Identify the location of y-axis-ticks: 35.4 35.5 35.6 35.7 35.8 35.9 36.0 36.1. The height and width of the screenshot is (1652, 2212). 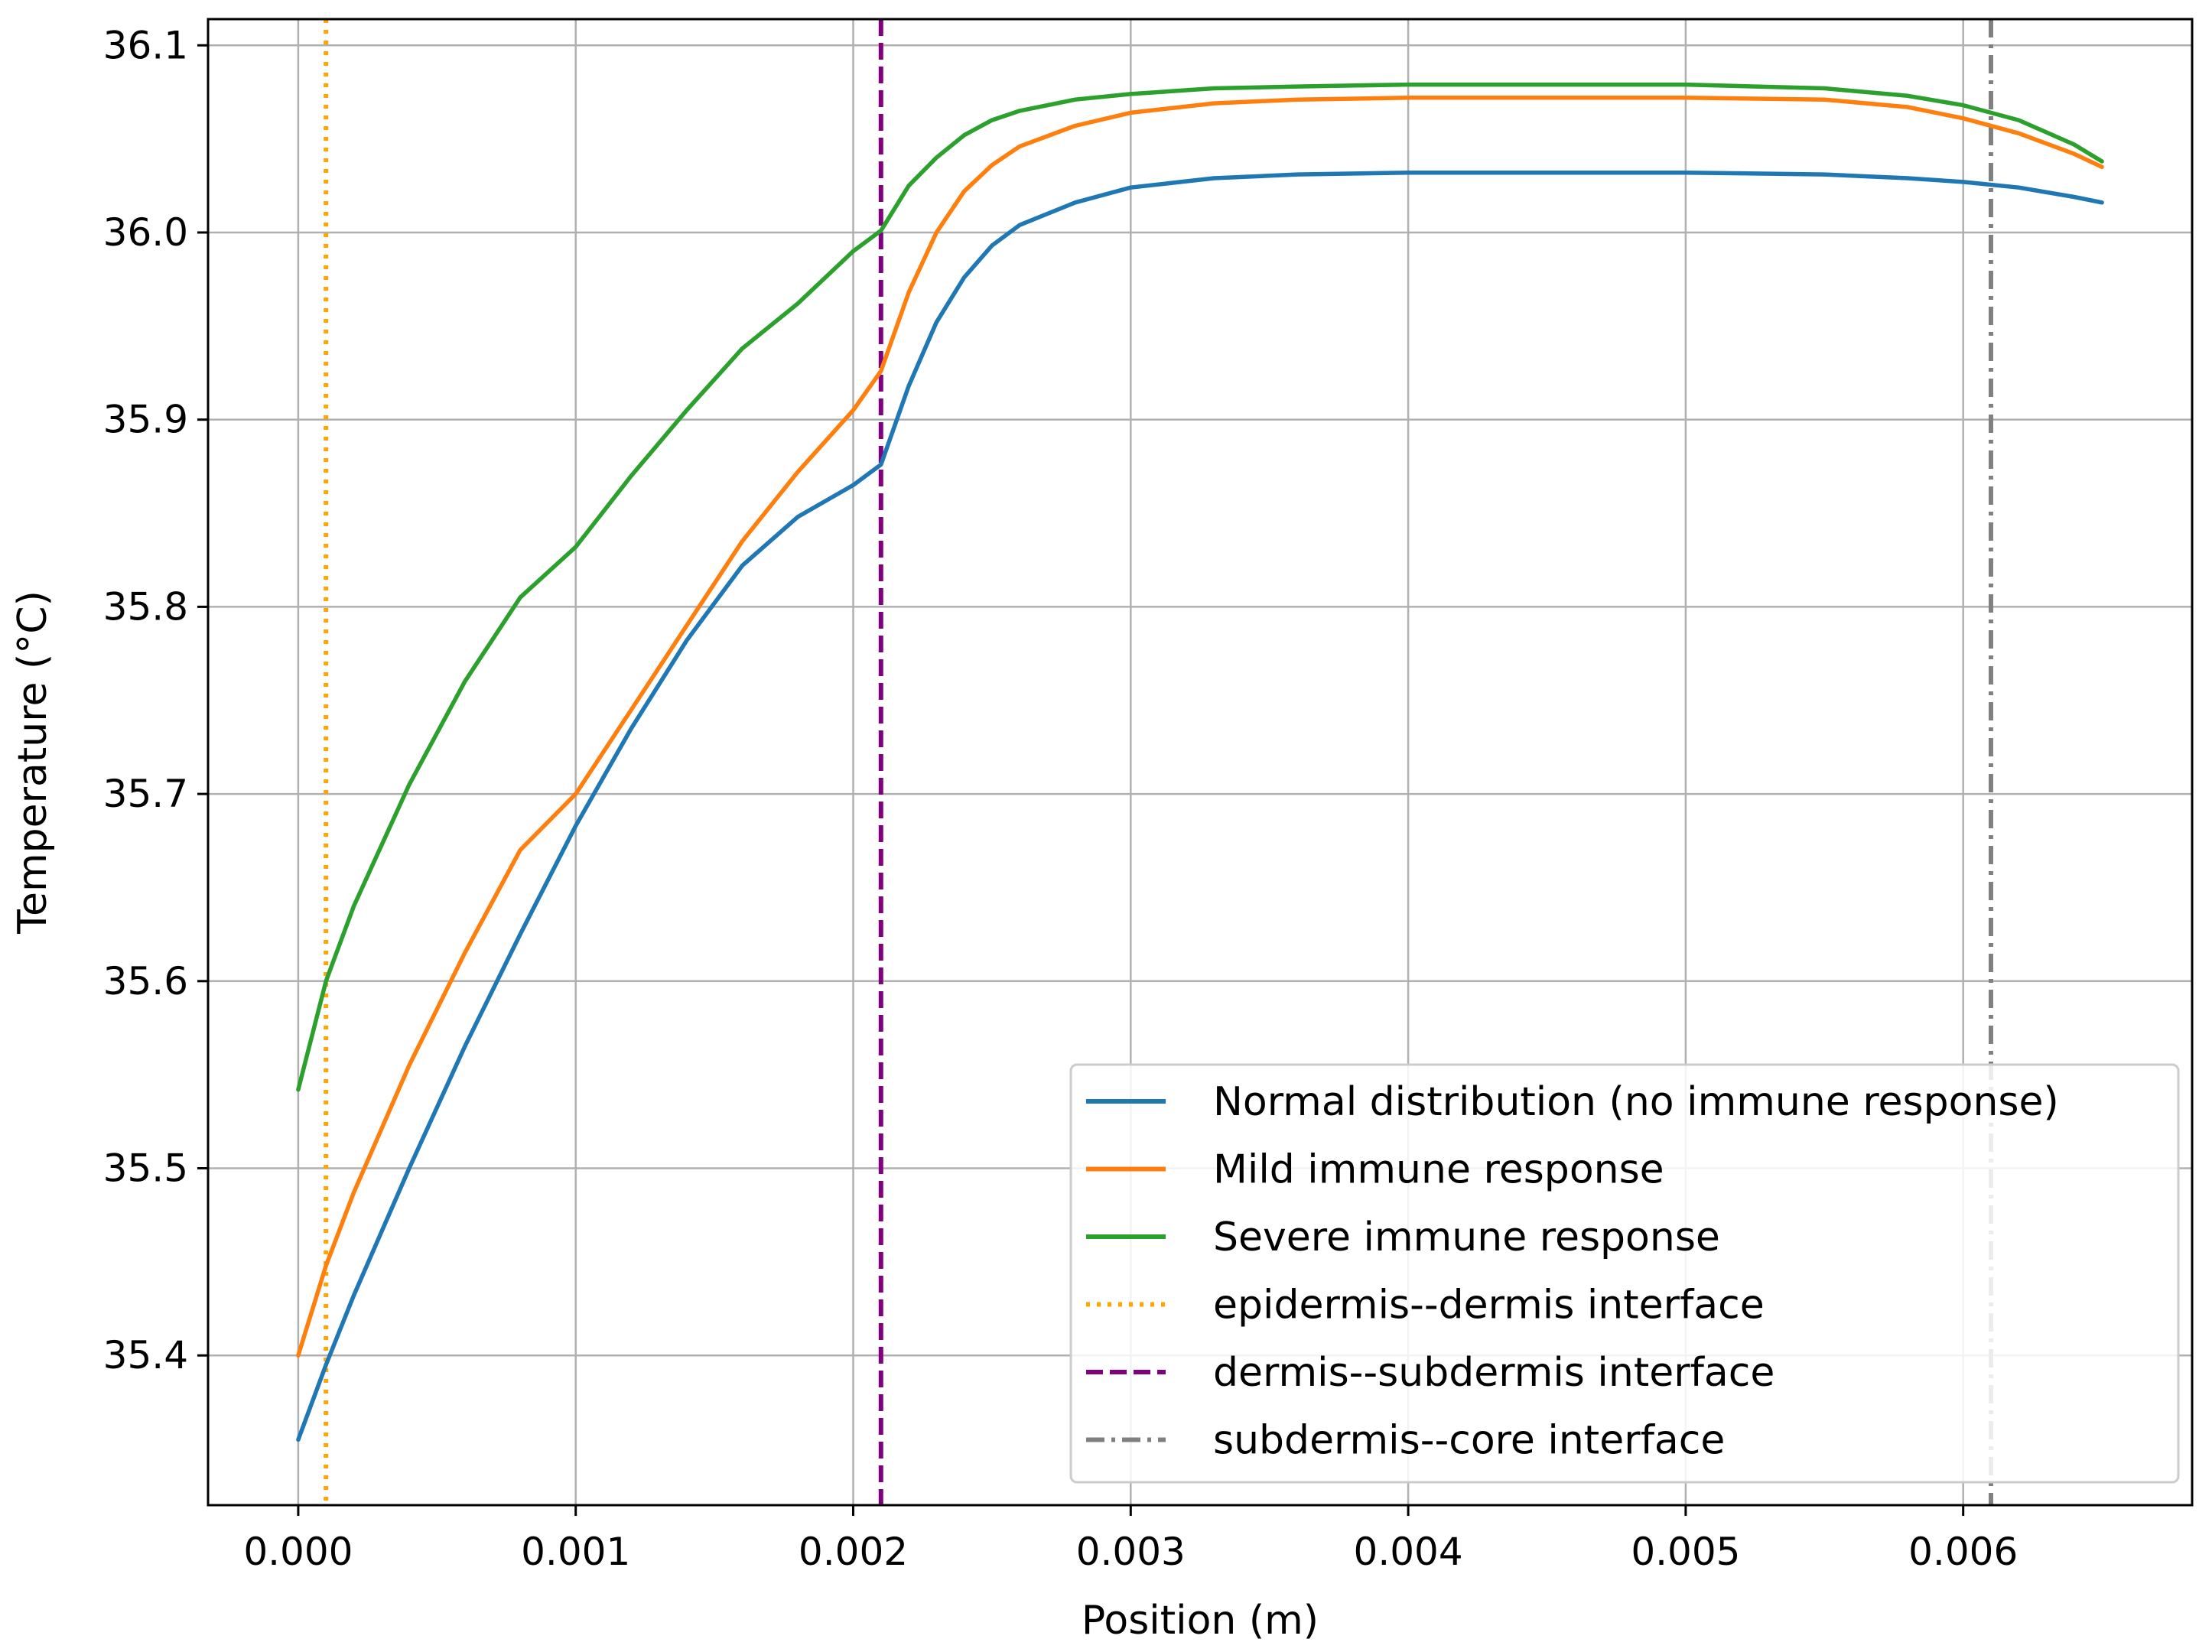
(155, 700).